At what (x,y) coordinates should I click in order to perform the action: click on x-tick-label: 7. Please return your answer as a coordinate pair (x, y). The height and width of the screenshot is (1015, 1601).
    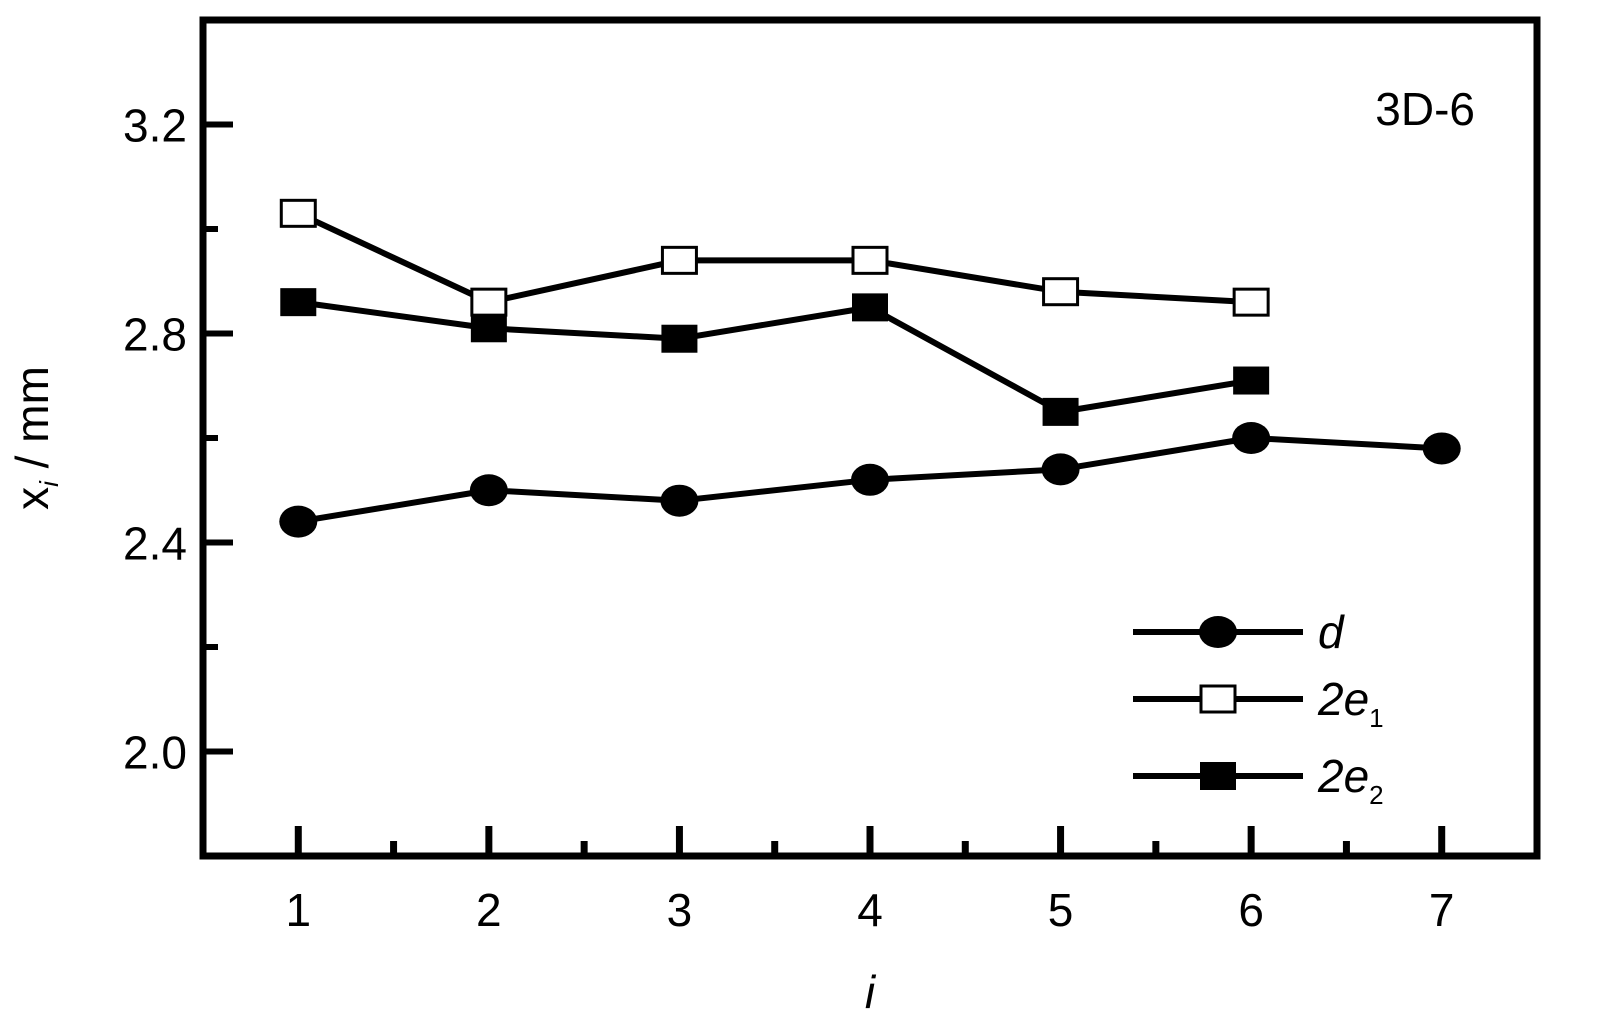
    Looking at the image, I should click on (1442, 910).